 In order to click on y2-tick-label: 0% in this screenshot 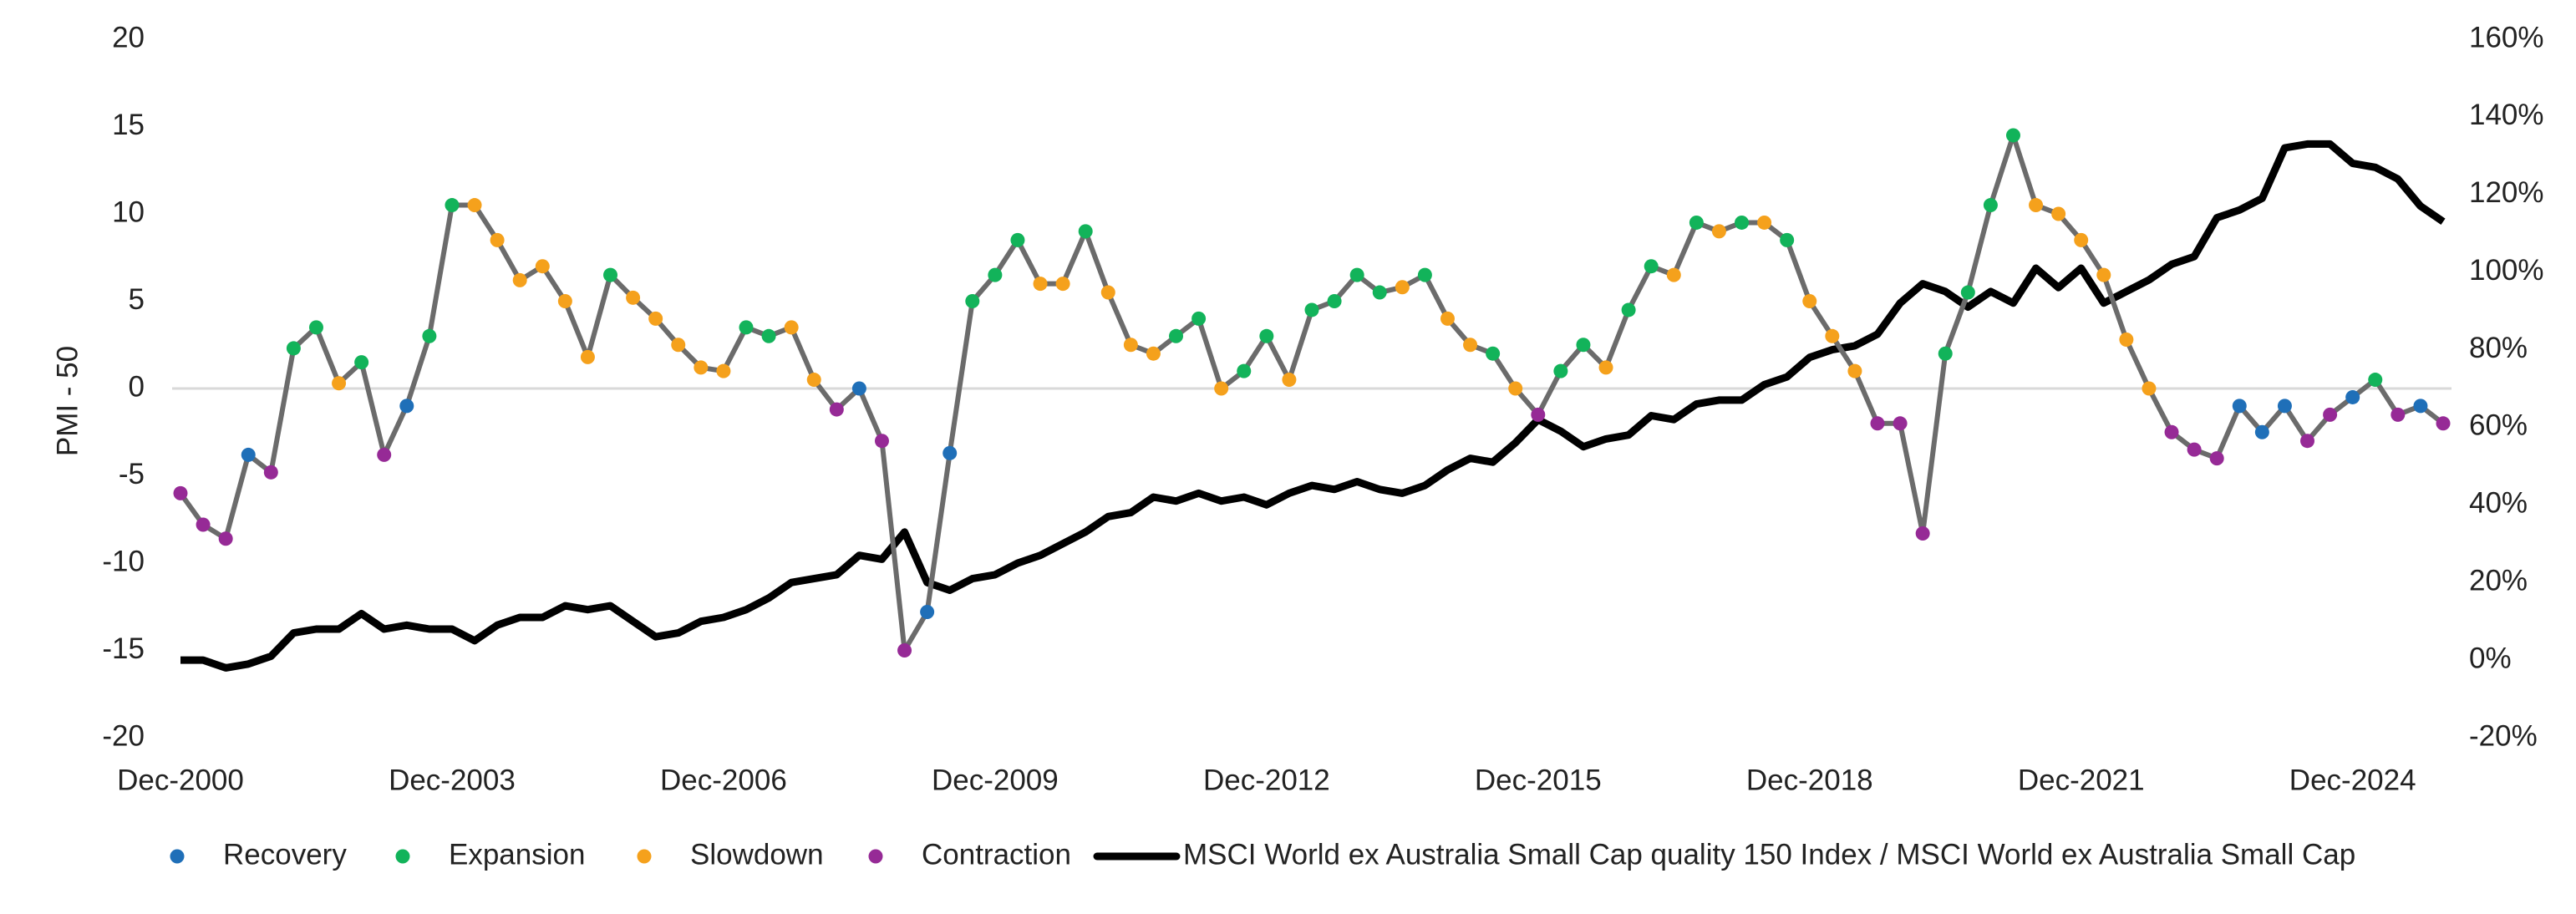, I will do `click(2490, 658)`.